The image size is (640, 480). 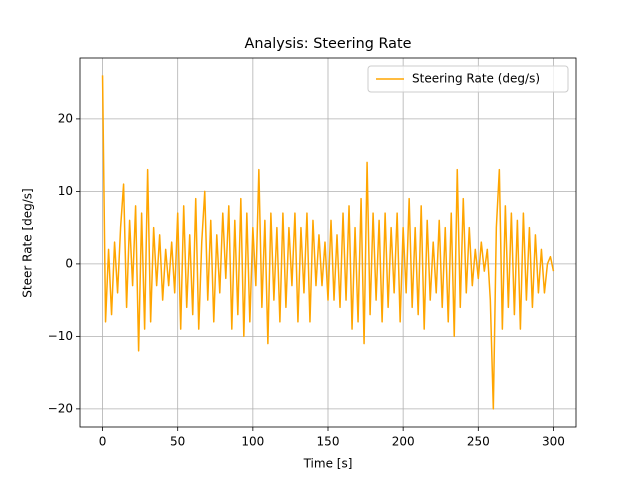 What do you see at coordinates (328, 442) in the screenshot?
I see `x-tick-label: 150` at bounding box center [328, 442].